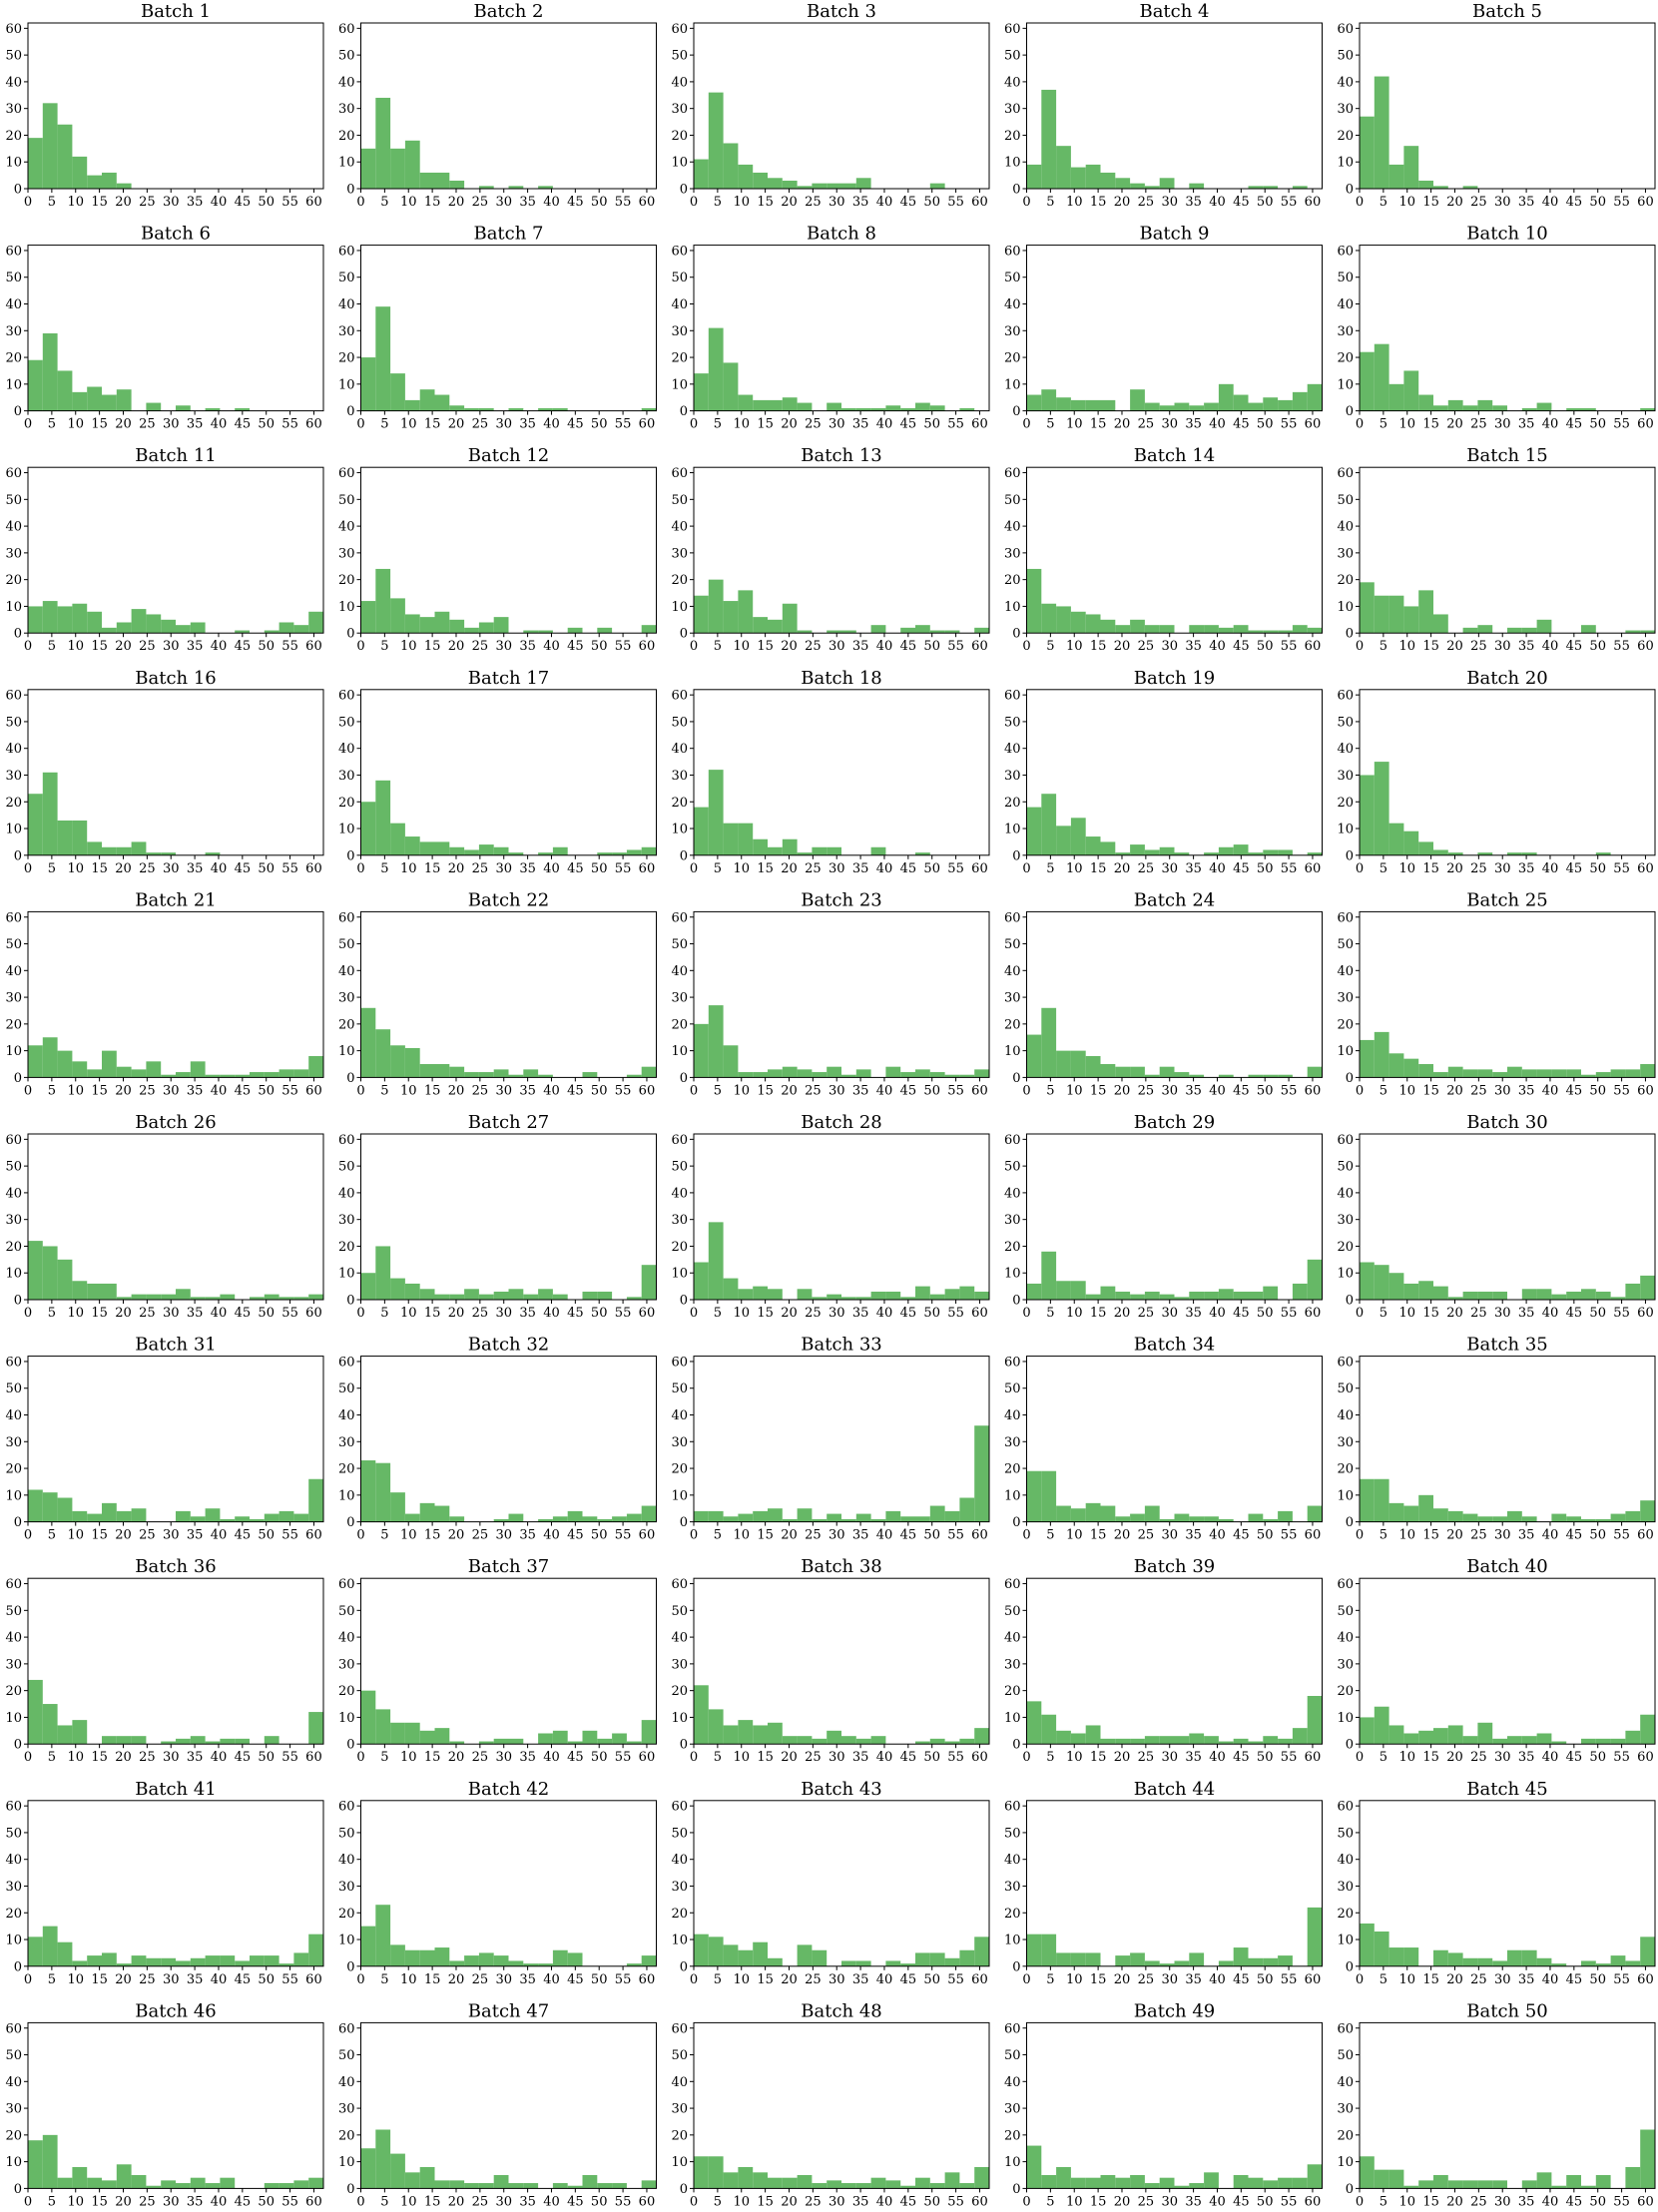 This screenshot has height=2212, width=1658. What do you see at coordinates (176, 899) in the screenshot?
I see `panel-title: Batch 21` at bounding box center [176, 899].